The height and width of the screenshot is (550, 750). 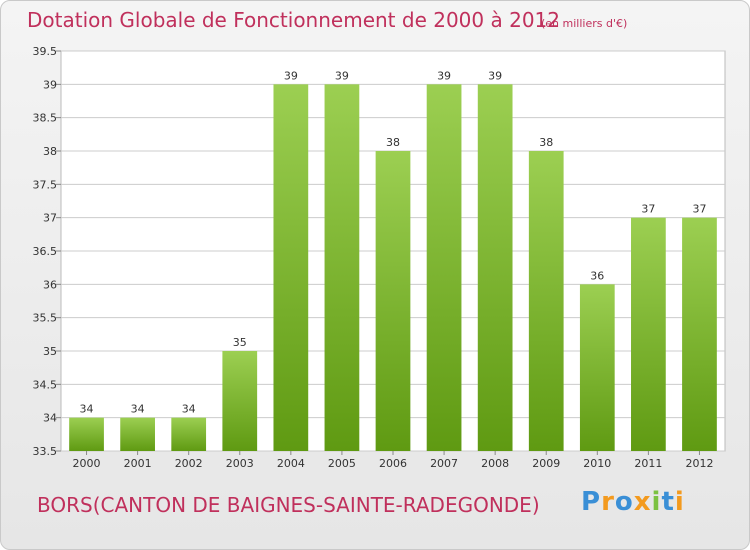 I want to click on bar-2010, so click(x=597, y=367).